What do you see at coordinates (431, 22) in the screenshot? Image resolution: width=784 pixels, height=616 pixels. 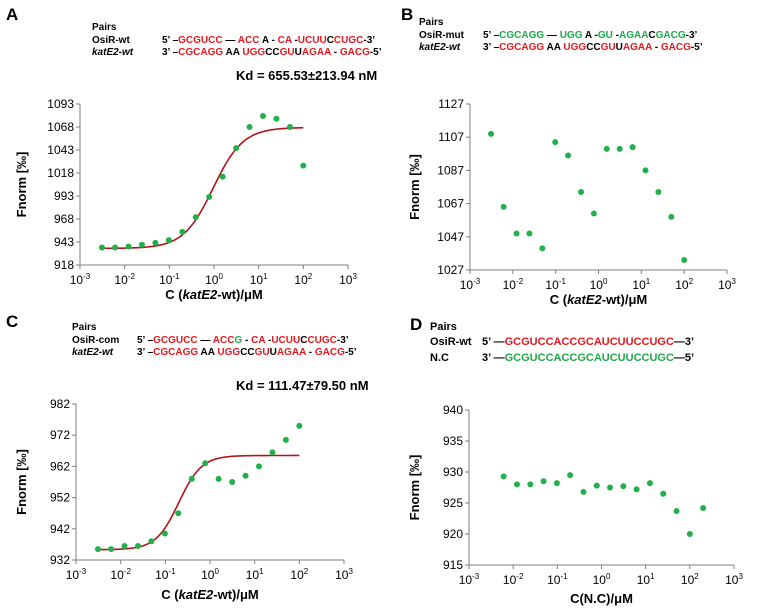 I see `panel-b-pairs-title: Pairs` at bounding box center [431, 22].